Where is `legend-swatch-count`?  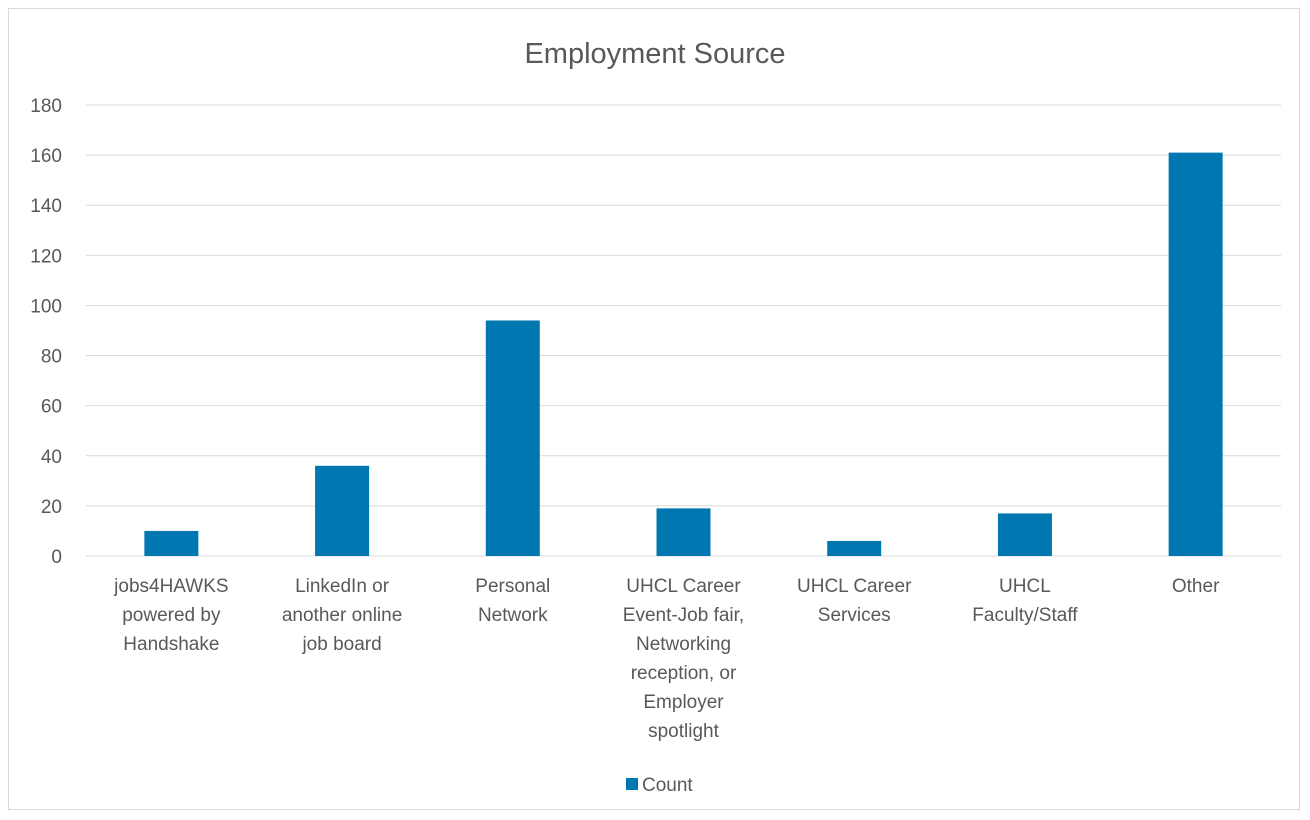 legend-swatch-count is located at coordinates (632, 784).